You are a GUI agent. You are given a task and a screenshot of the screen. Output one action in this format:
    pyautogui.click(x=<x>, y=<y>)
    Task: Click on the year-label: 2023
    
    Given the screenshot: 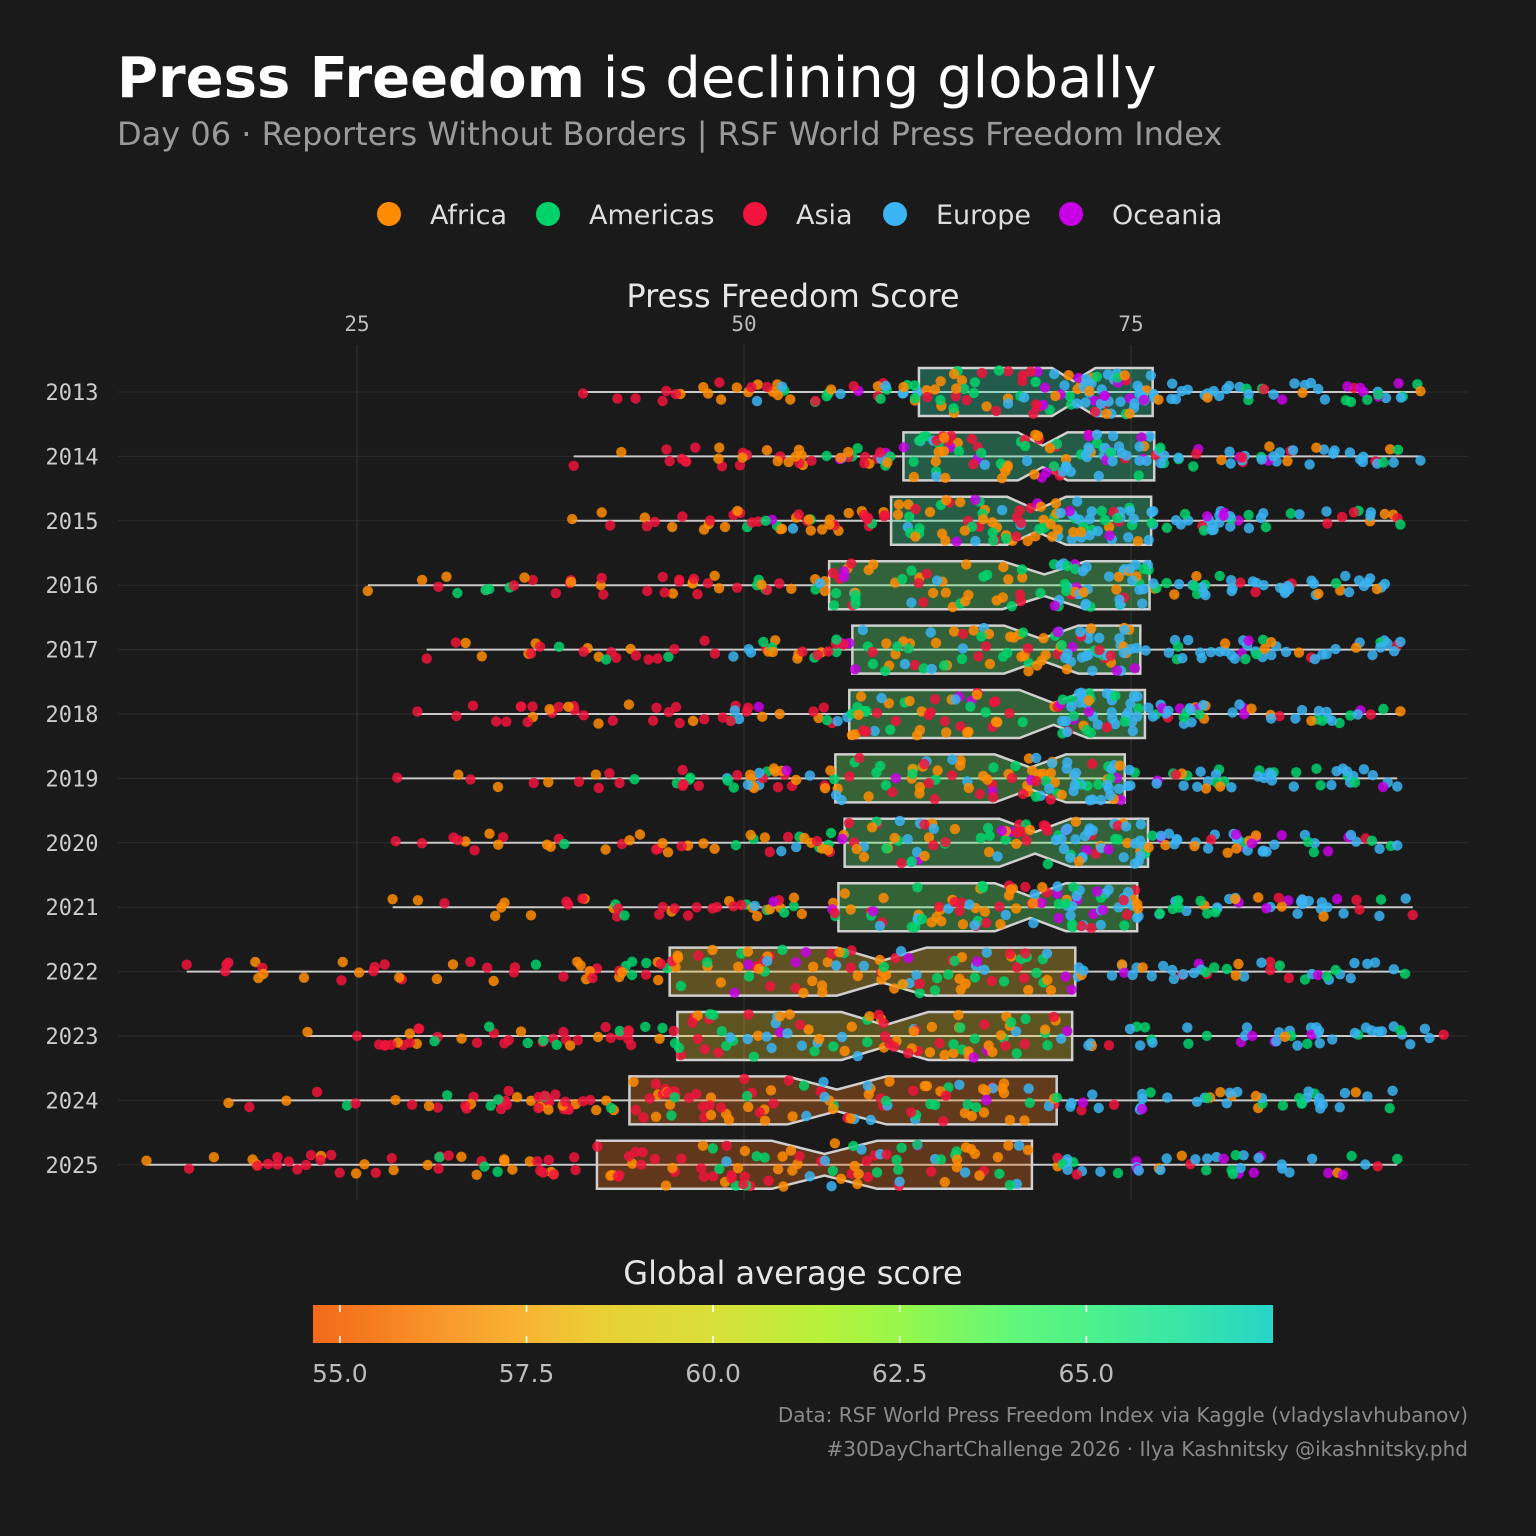 What is the action you would take?
    pyautogui.click(x=72, y=1037)
    